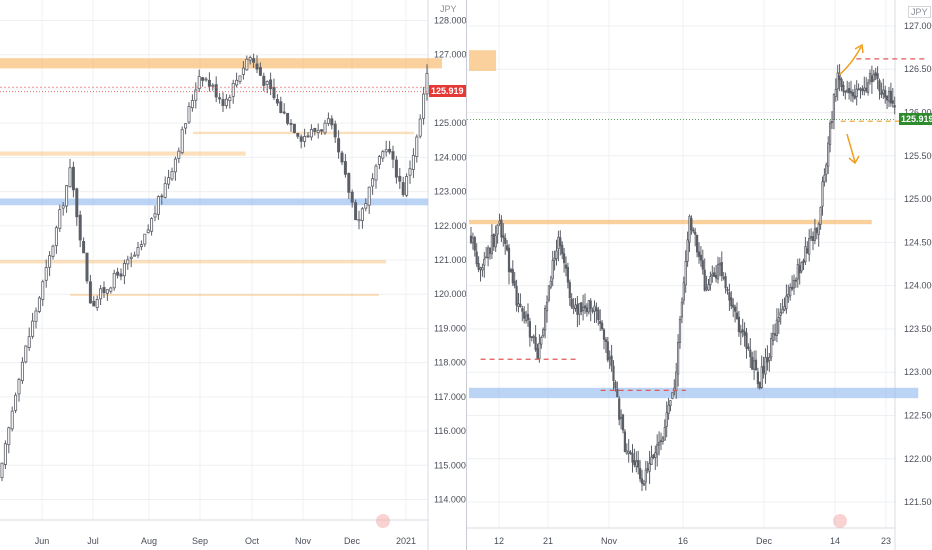  I want to click on y-tick-label: 121.000, so click(450, 260).